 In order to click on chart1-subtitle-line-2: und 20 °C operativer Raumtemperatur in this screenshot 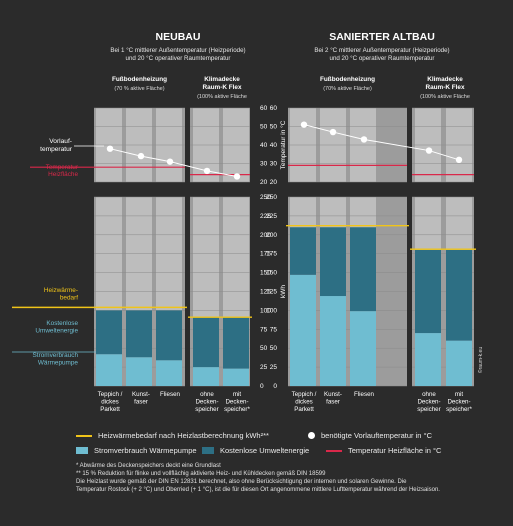, I will do `click(178, 58)`.